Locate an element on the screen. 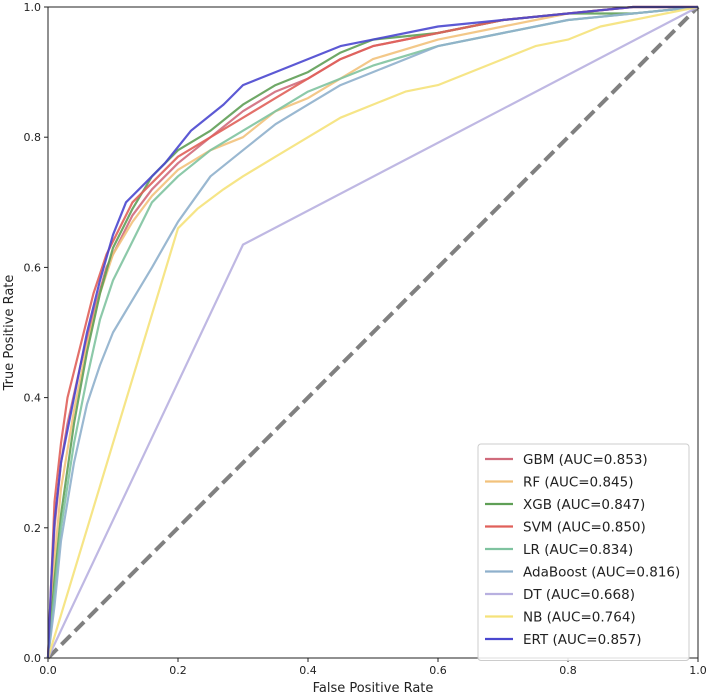 The height and width of the screenshot is (695, 708). x-tick-label: 0.0 is located at coordinates (48, 670).